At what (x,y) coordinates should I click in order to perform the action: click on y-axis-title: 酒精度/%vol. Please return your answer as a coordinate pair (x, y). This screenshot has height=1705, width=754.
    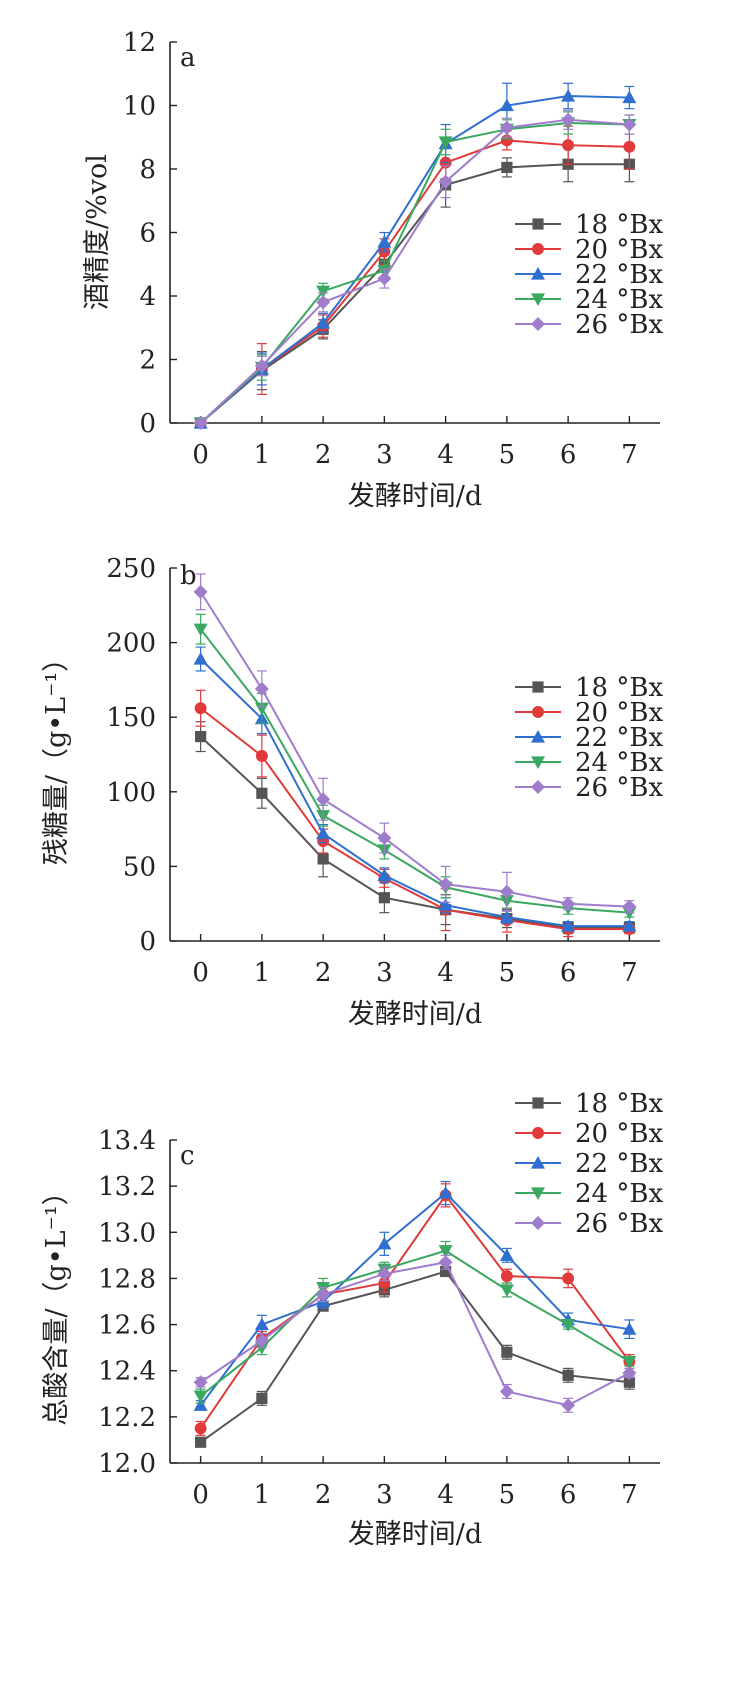
    Looking at the image, I should click on (97, 232).